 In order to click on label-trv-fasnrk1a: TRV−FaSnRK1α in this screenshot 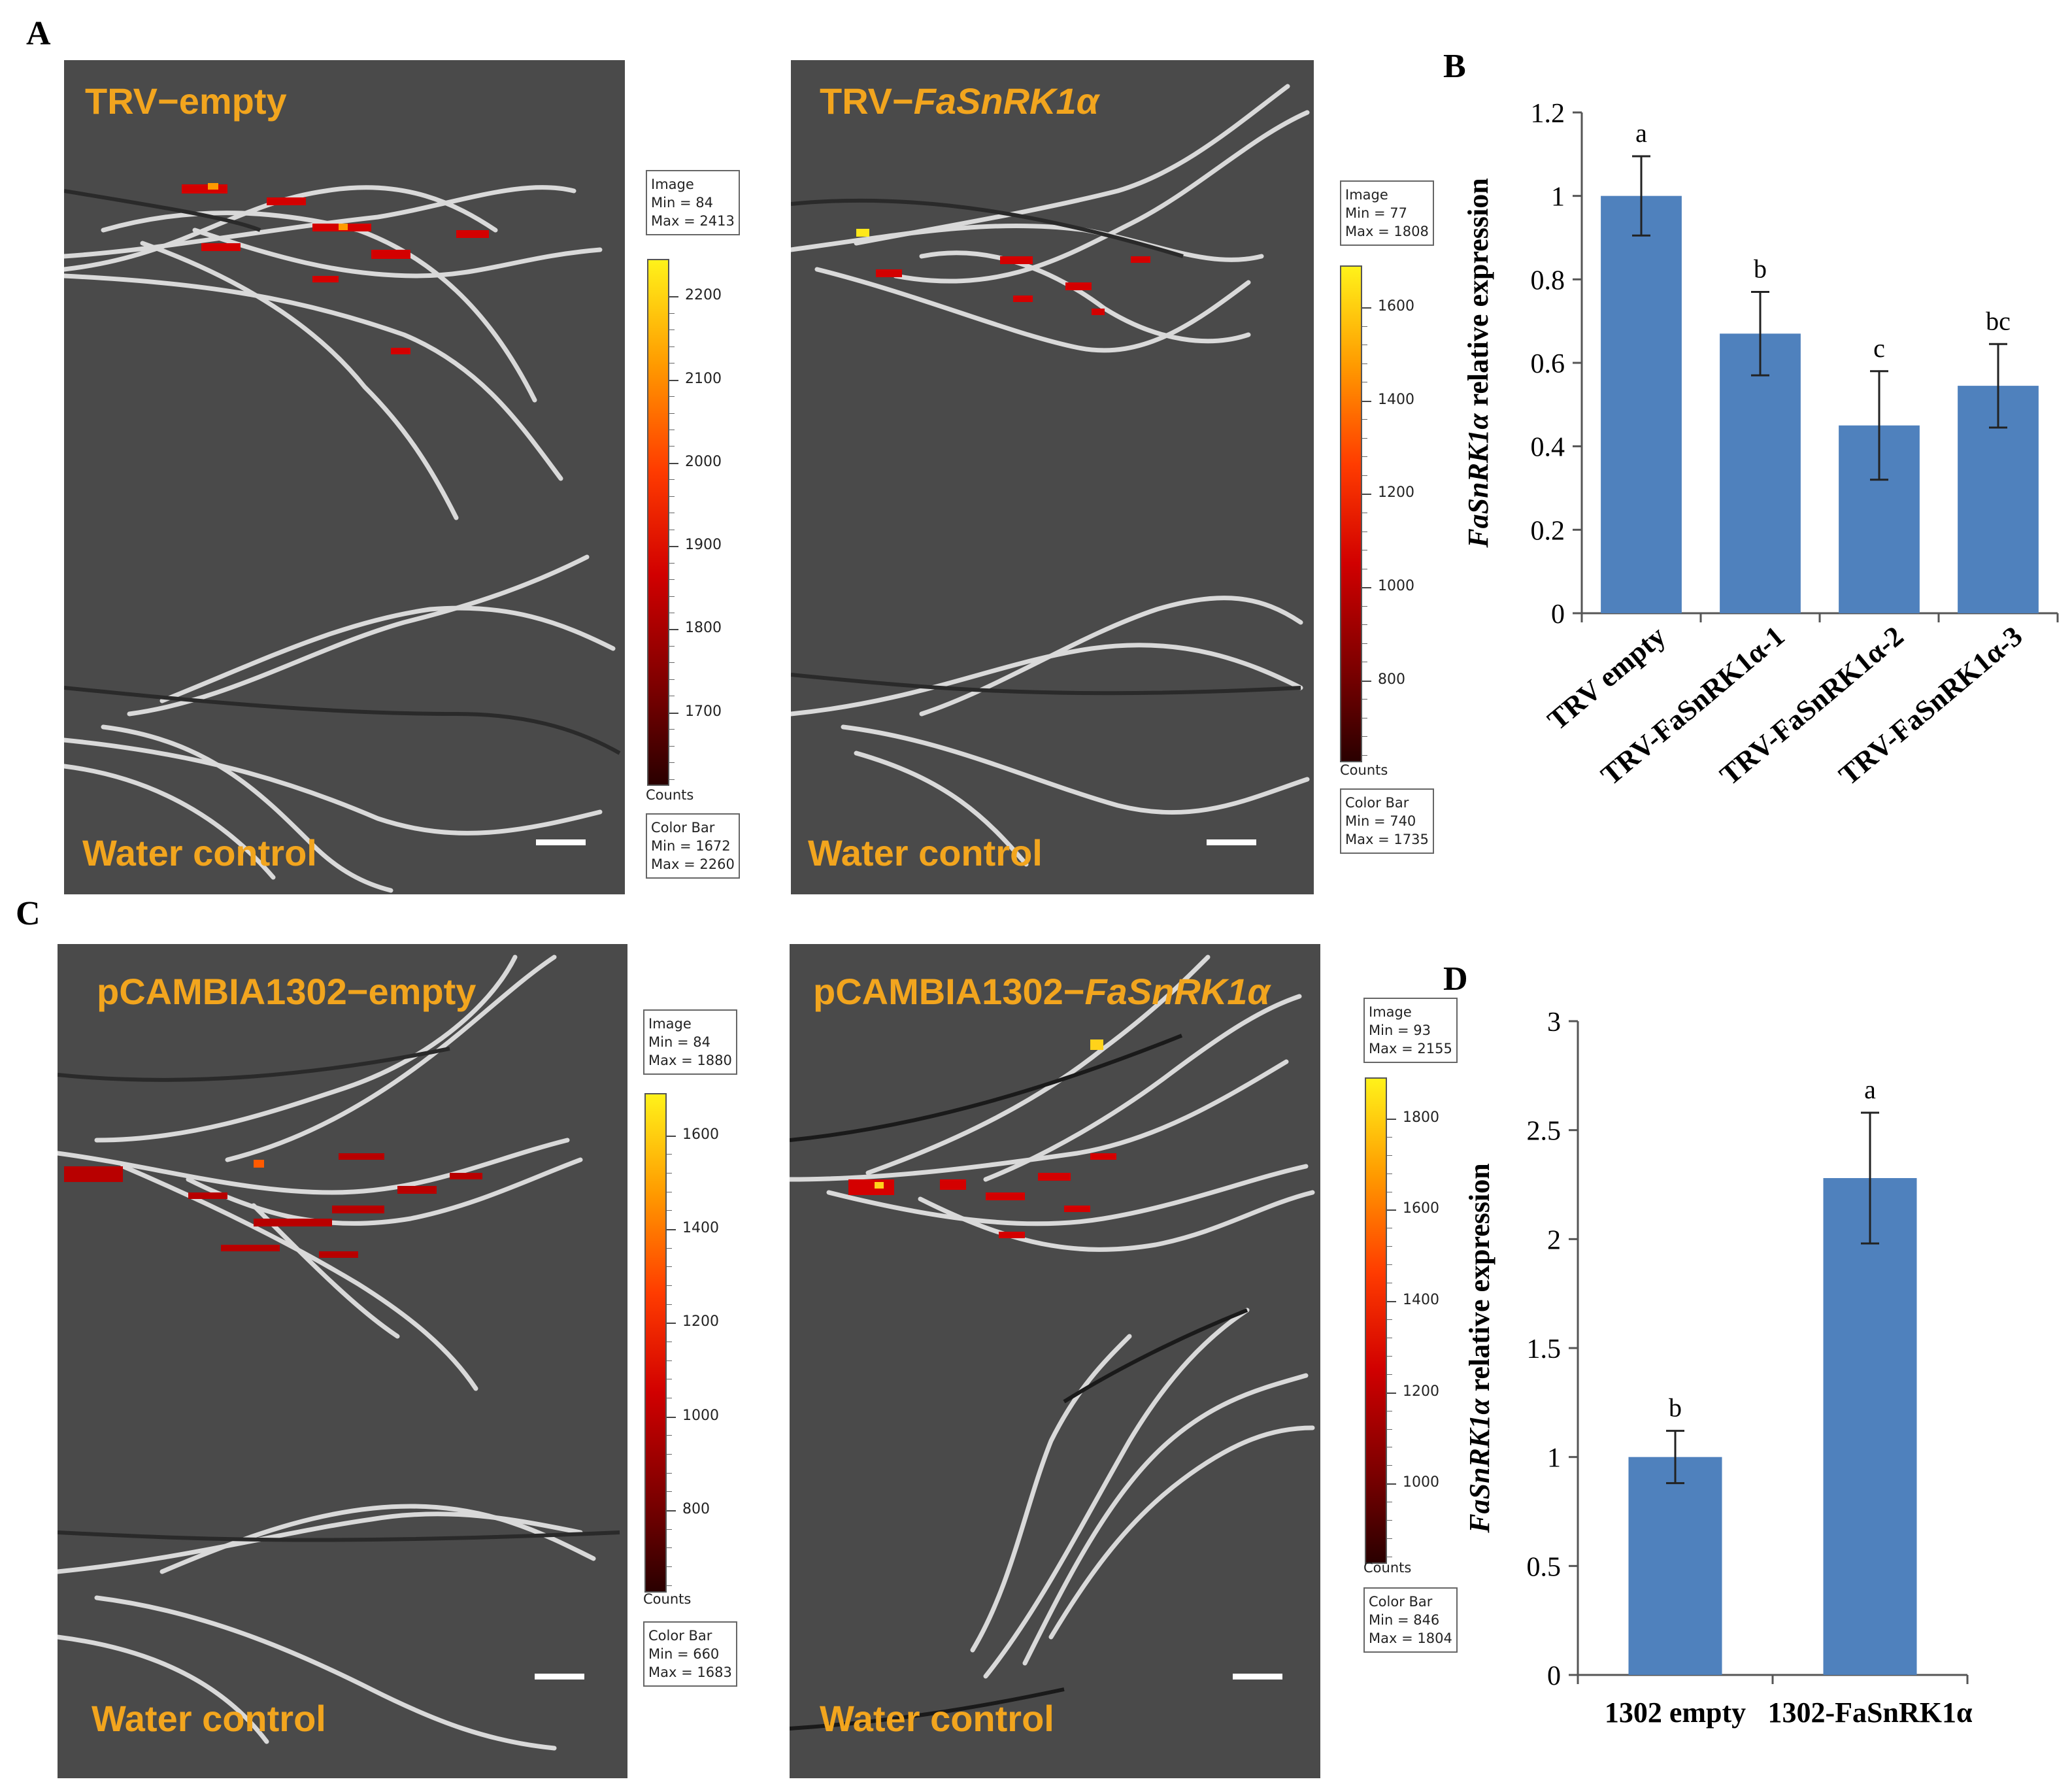, I will do `click(959, 101)`.